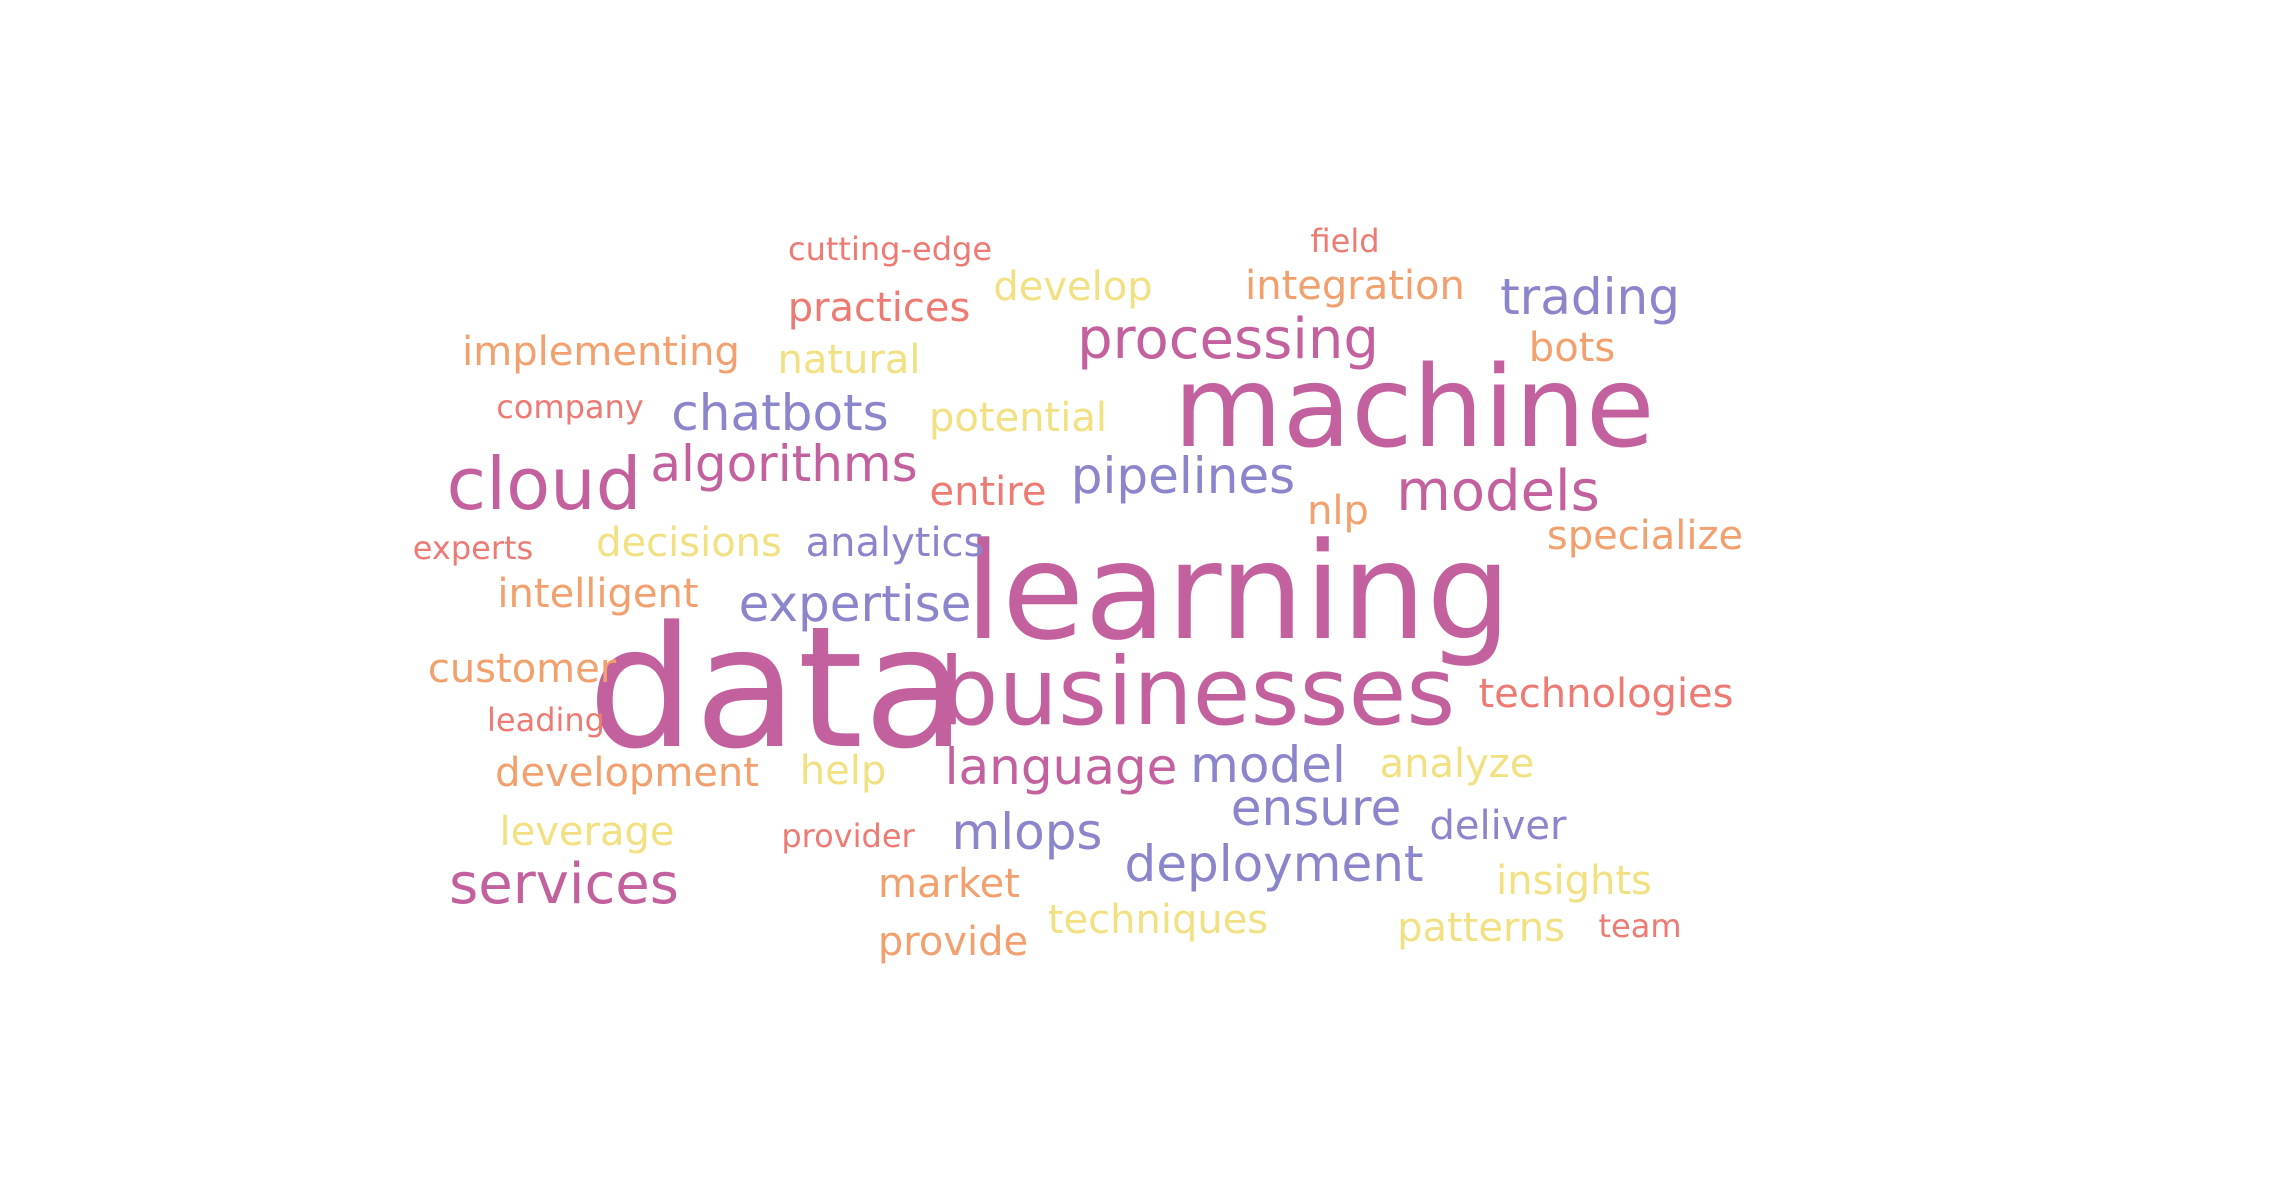 This screenshot has width=2276, height=1200. What do you see at coordinates (843, 771) in the screenshot?
I see `word-help: help` at bounding box center [843, 771].